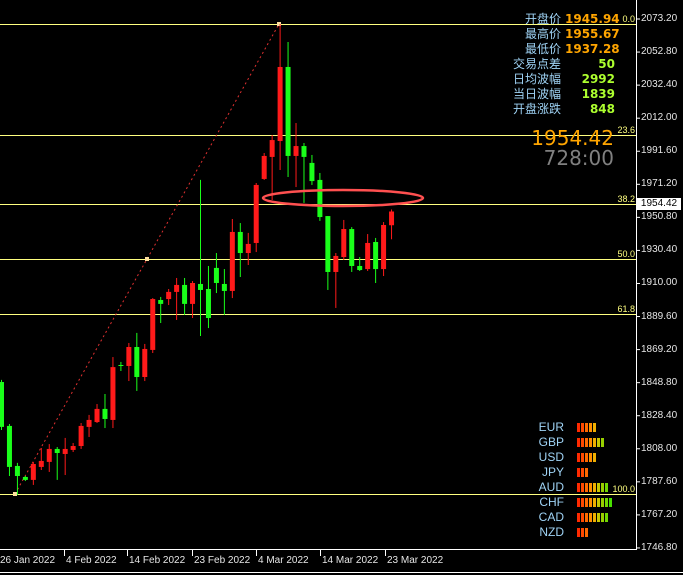  What do you see at coordinates (659, 52) in the screenshot?
I see `price-tick-label: 2052.80` at bounding box center [659, 52].